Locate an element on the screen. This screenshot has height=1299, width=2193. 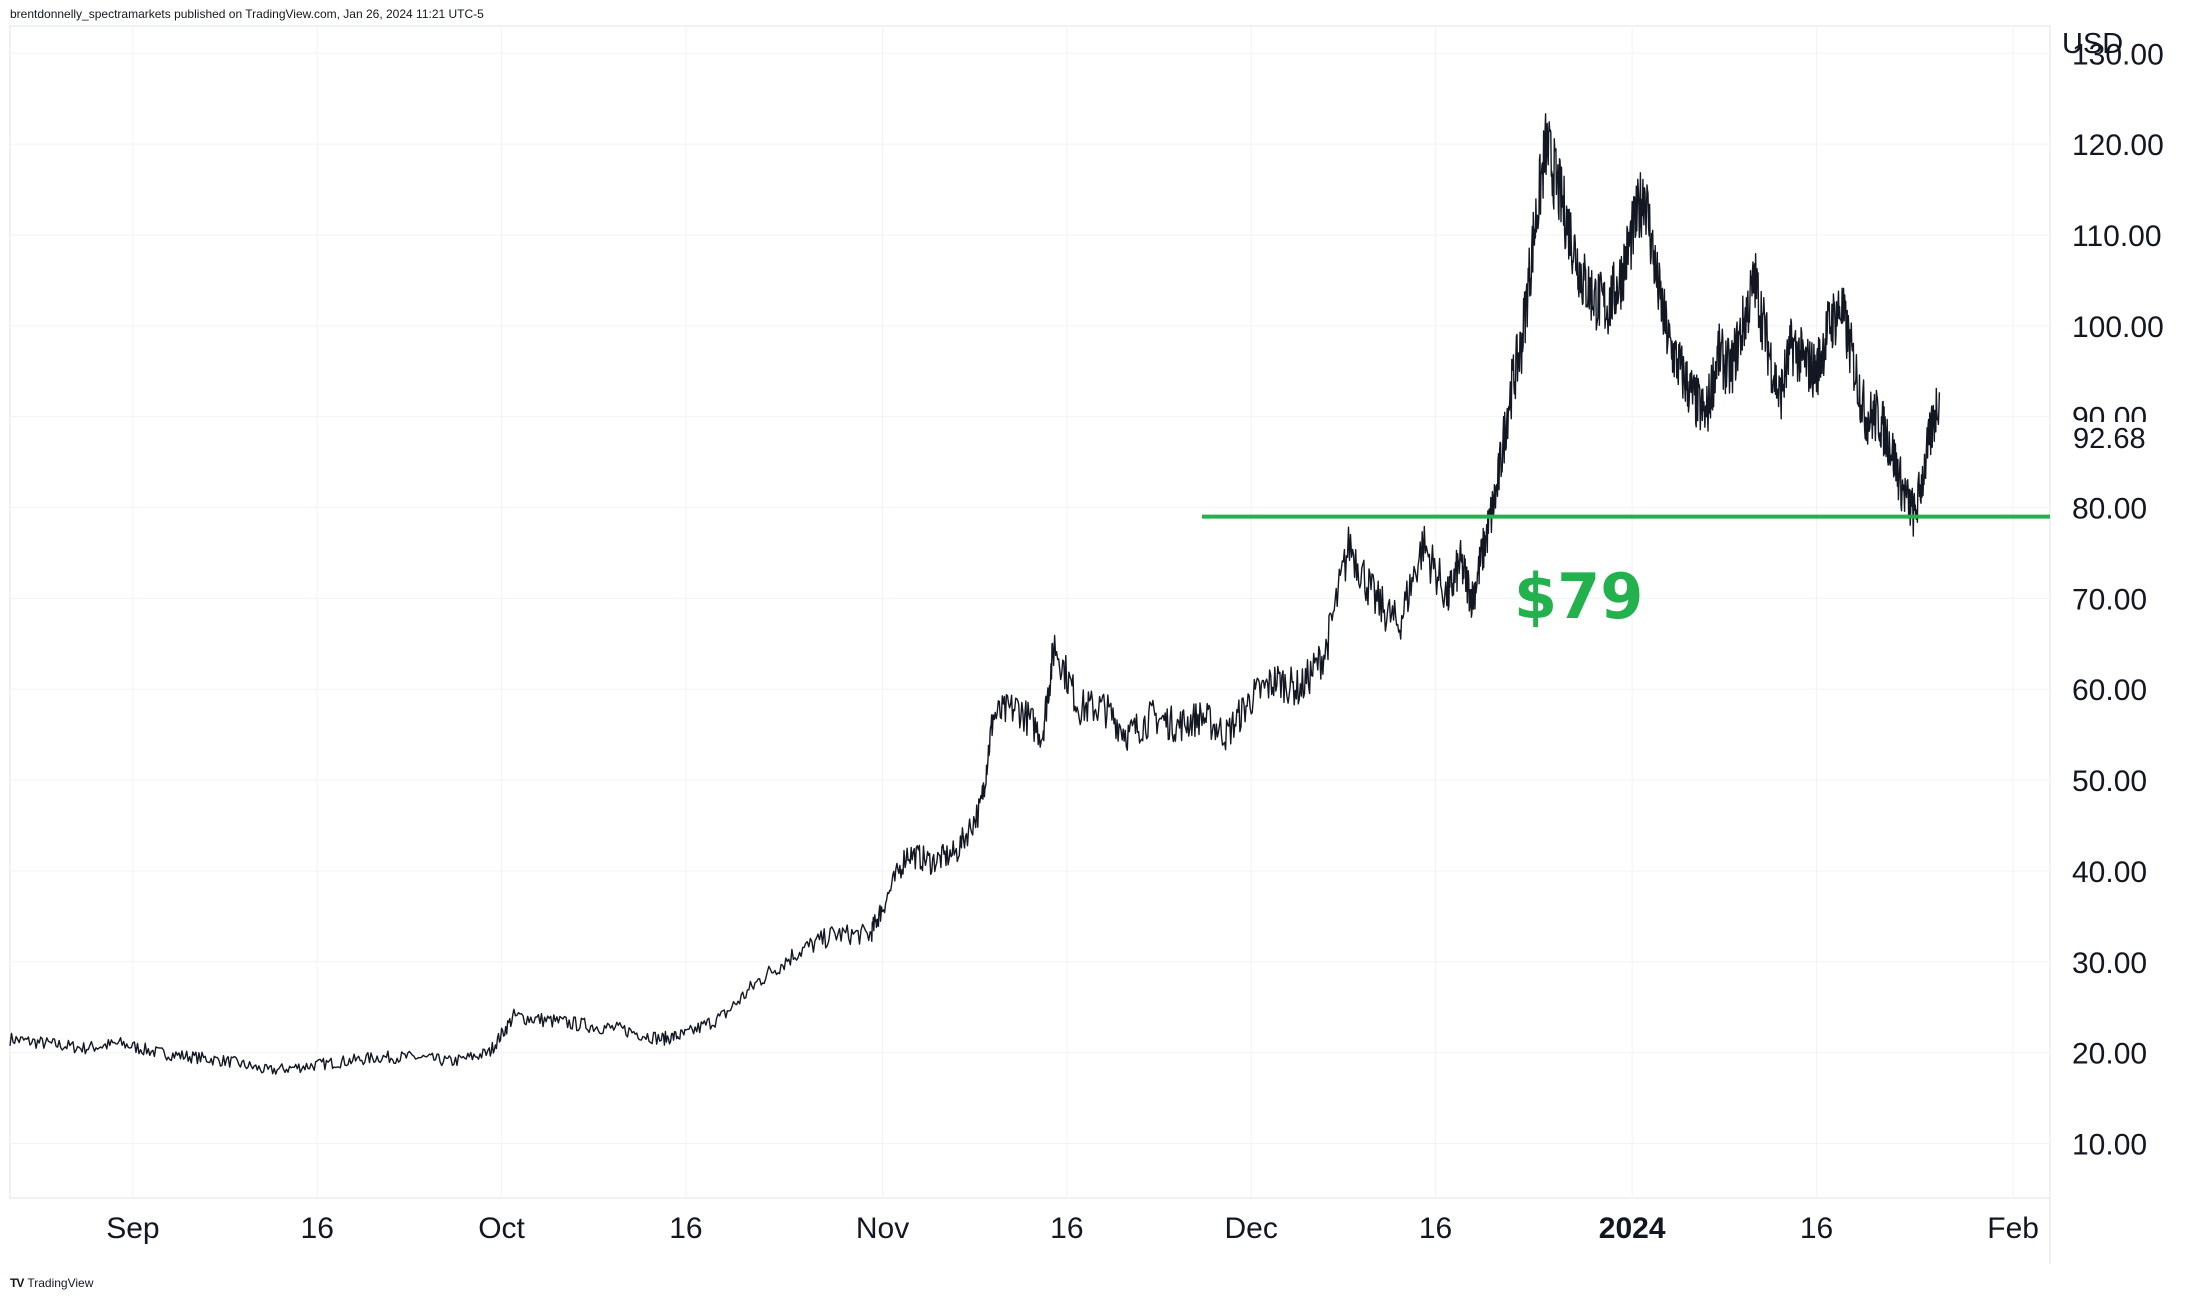
x-tick-label: Feb is located at coordinates (2013, 1228).